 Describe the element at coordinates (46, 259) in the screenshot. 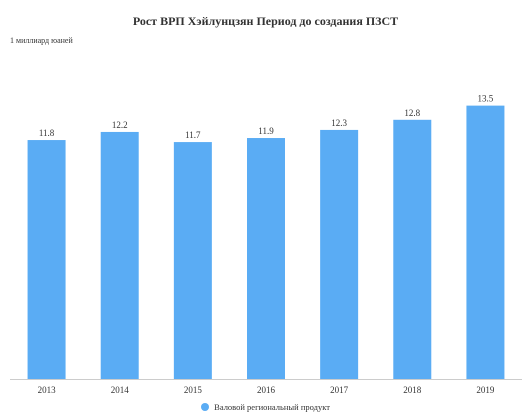

I see `bar-2013` at that location.